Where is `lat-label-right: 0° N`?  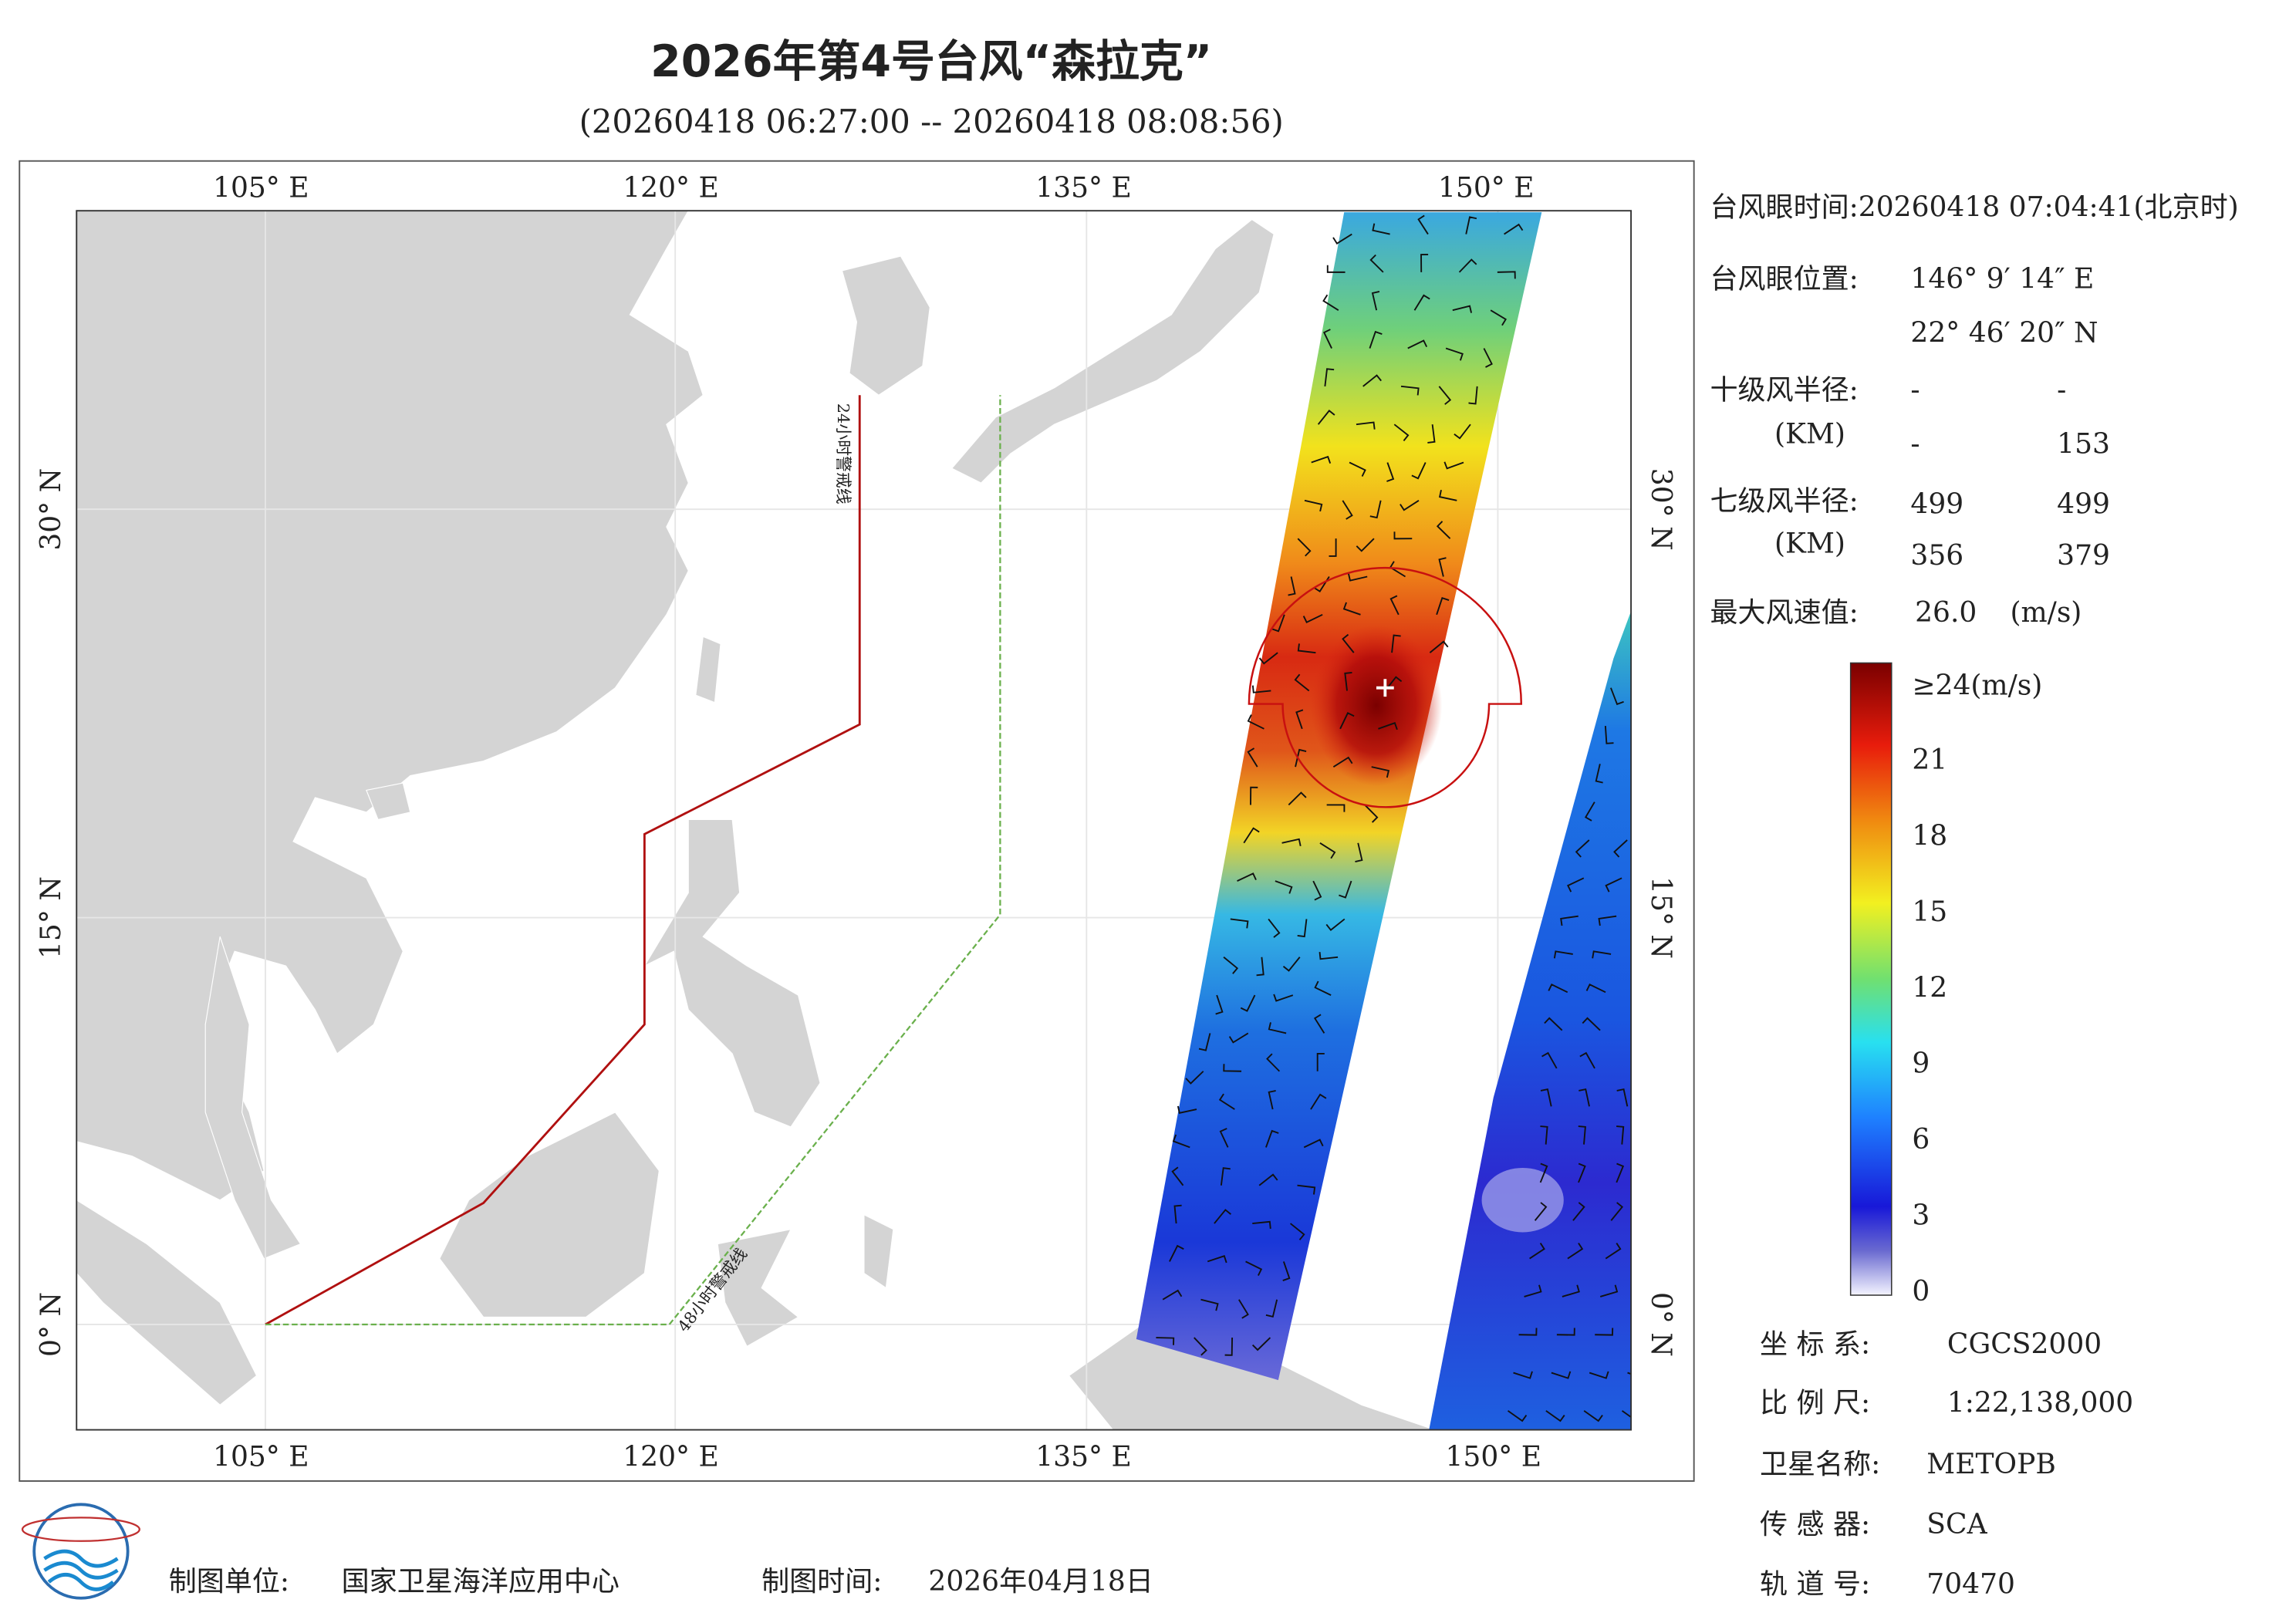 lat-label-right: 0° N is located at coordinates (1660, 1324).